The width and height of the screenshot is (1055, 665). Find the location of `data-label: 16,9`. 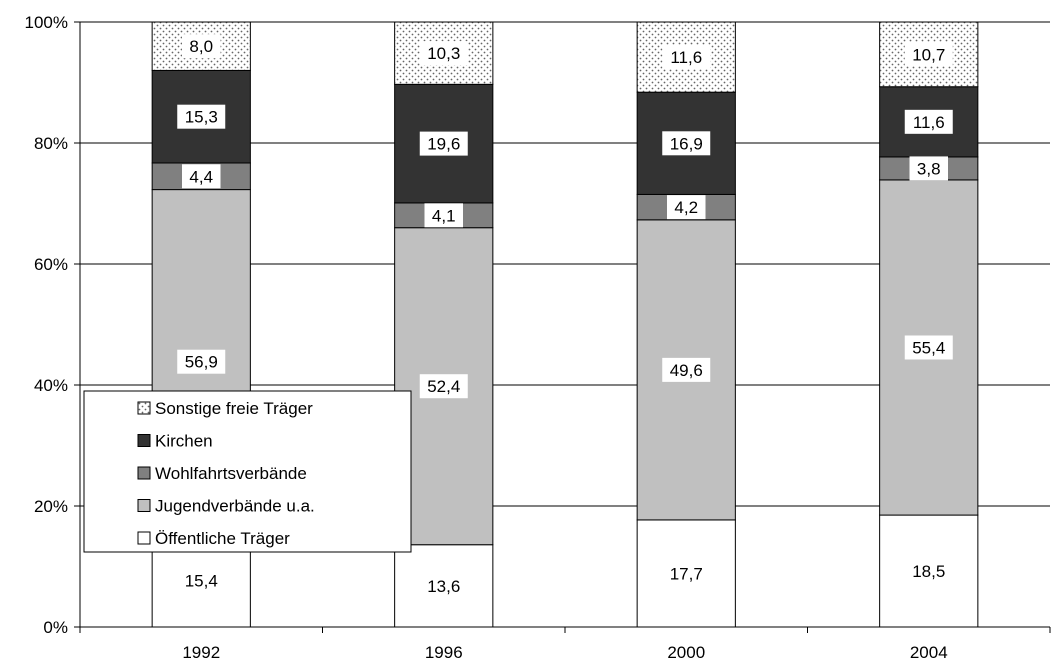

data-label: 16,9 is located at coordinates (686, 143).